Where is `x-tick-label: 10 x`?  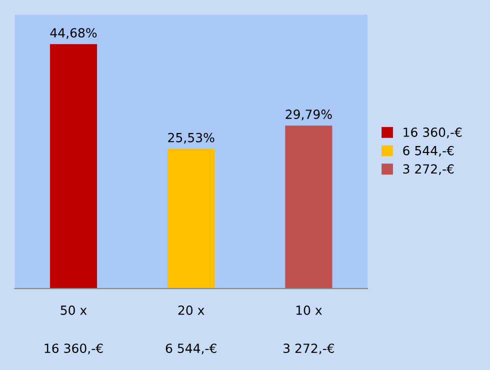
x-tick-label: 10 x is located at coordinates (309, 310).